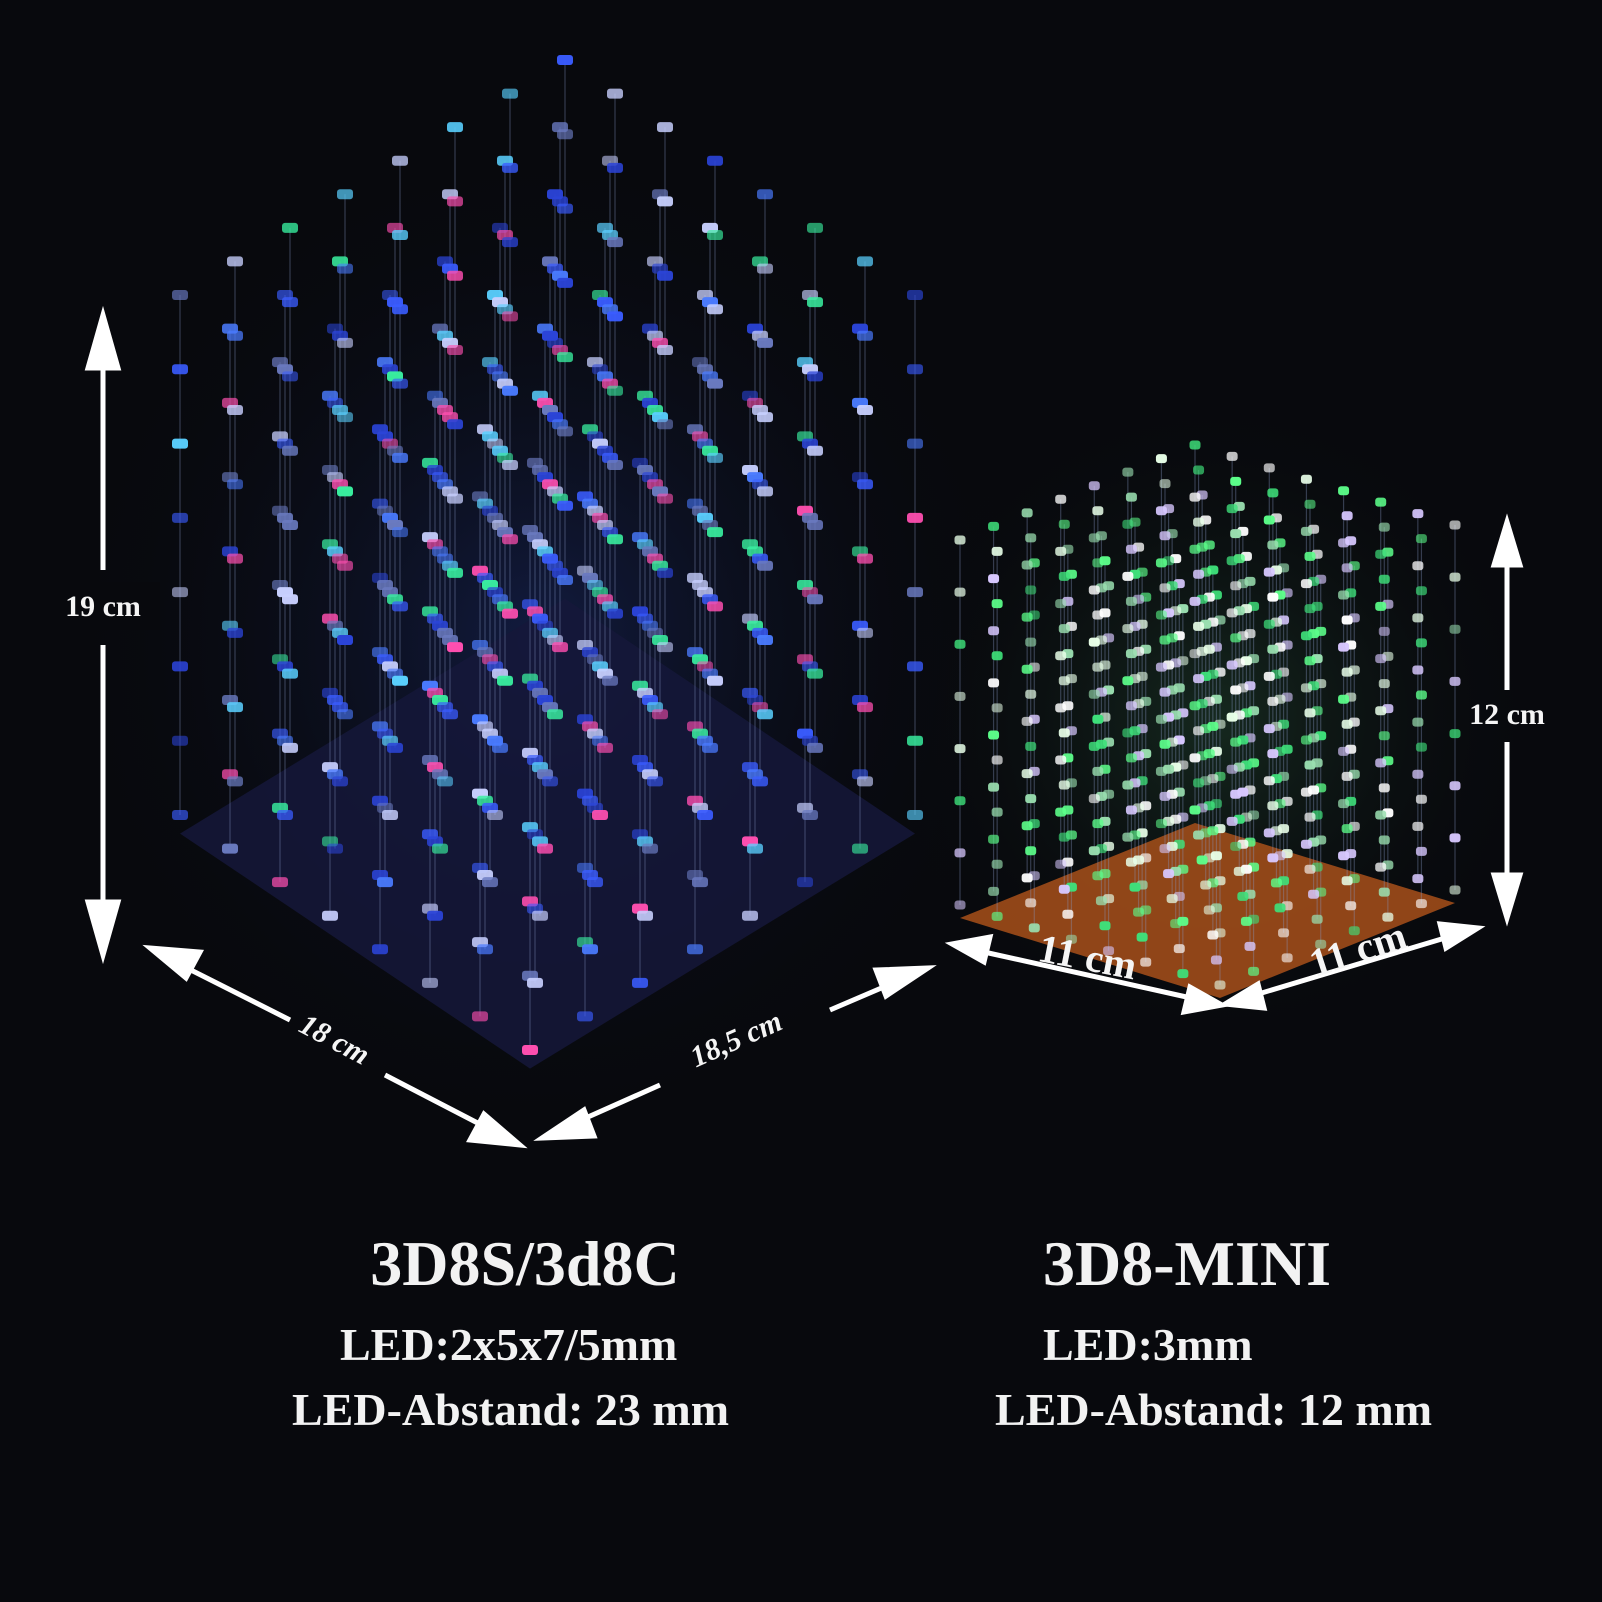  I want to click on arrow, so click(1350, 966).